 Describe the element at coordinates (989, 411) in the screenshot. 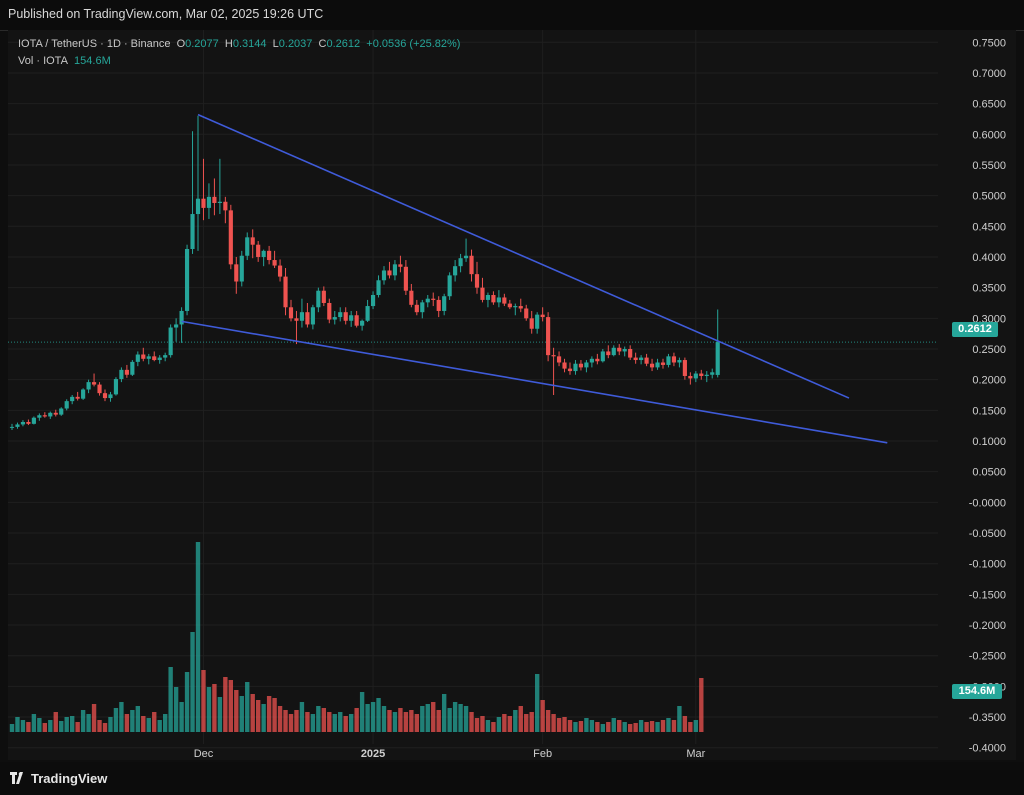

I see `y-tick-label: 0.1500` at that location.